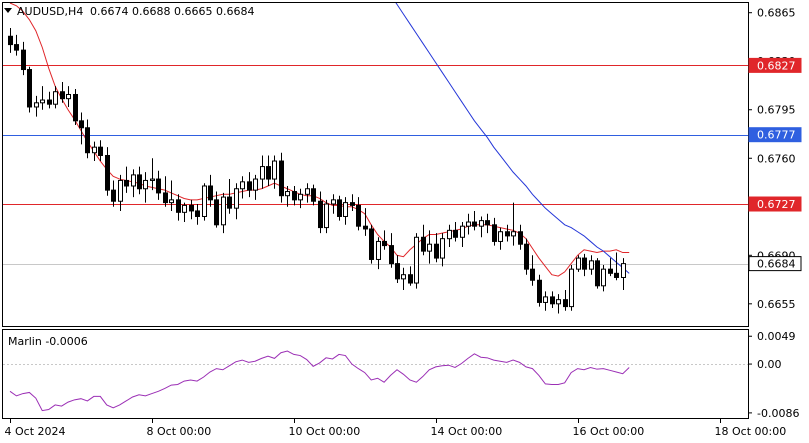  Describe the element at coordinates (325, 431) in the screenshot. I see `time-tick-label: 10 Oct 00:00` at that location.